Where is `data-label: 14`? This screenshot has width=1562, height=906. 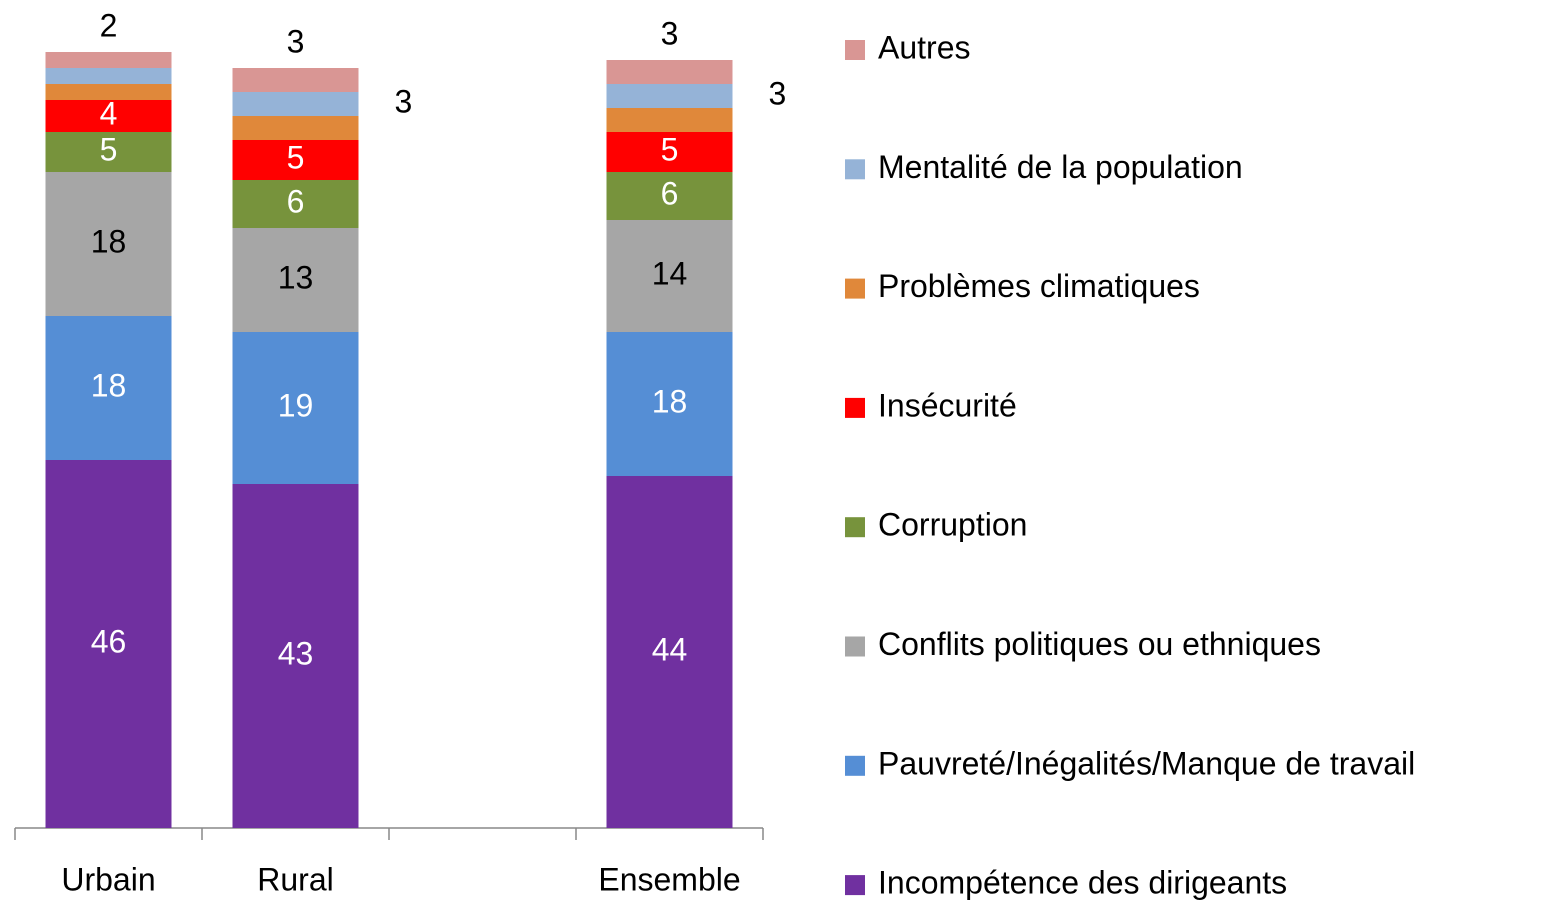
data-label: 14 is located at coordinates (670, 273).